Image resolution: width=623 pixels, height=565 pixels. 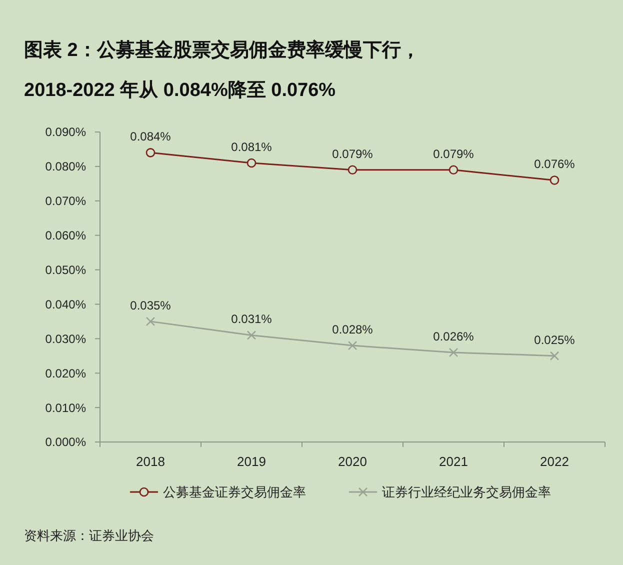 What do you see at coordinates (65, 132) in the screenshot?
I see `y-tick-label: 0.090%` at bounding box center [65, 132].